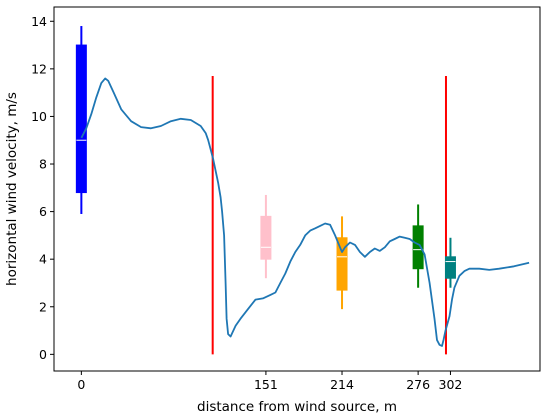 This screenshot has width=550, height=420. What do you see at coordinates (43, 306) in the screenshot?
I see `y-tick-label-2: 2` at bounding box center [43, 306].